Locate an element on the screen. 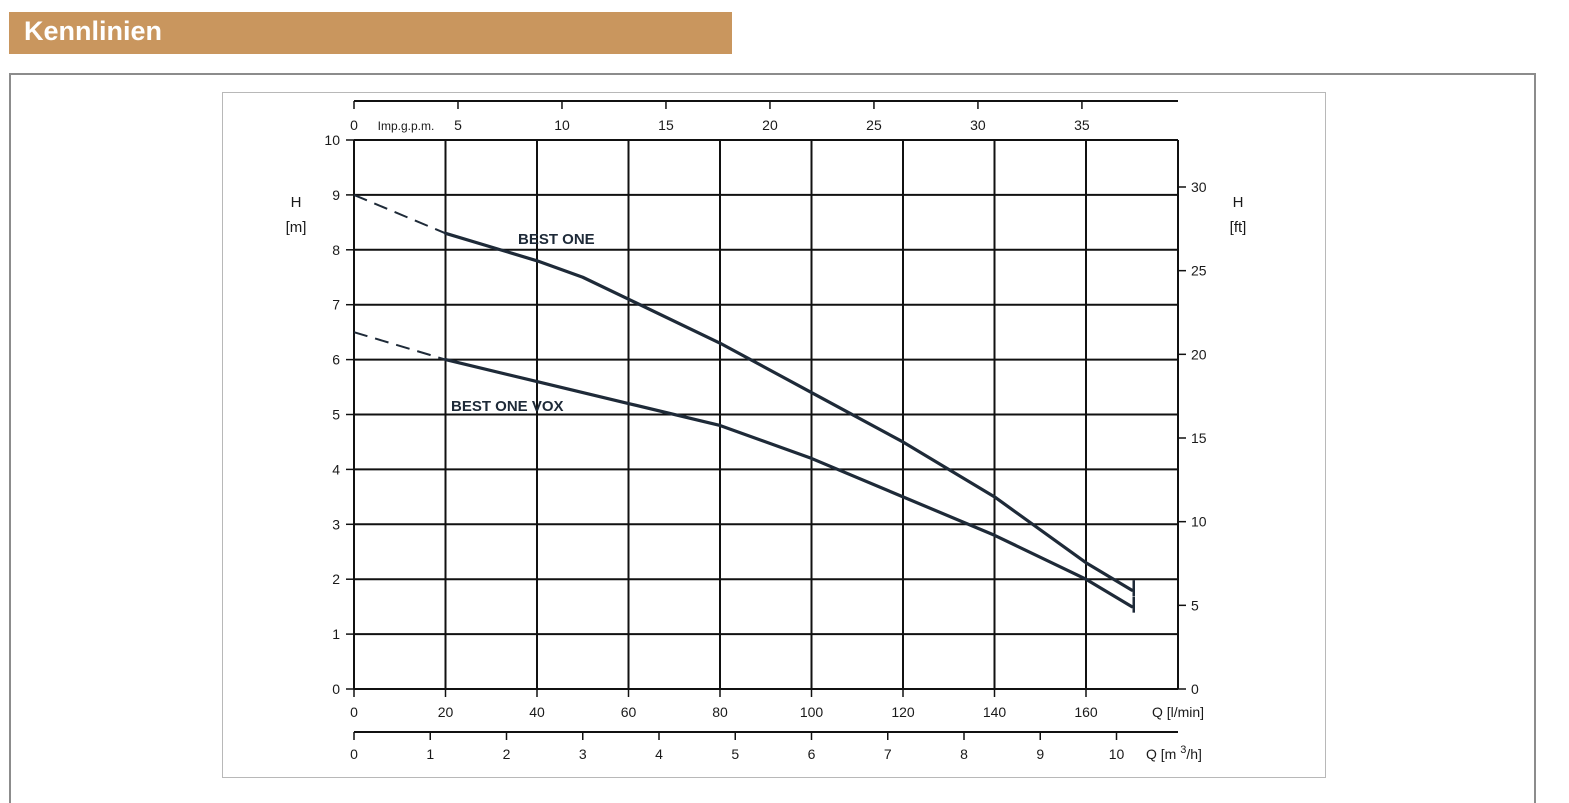 This screenshot has width=1569, height=803. y2-tick-label: 0 is located at coordinates (1195, 689).